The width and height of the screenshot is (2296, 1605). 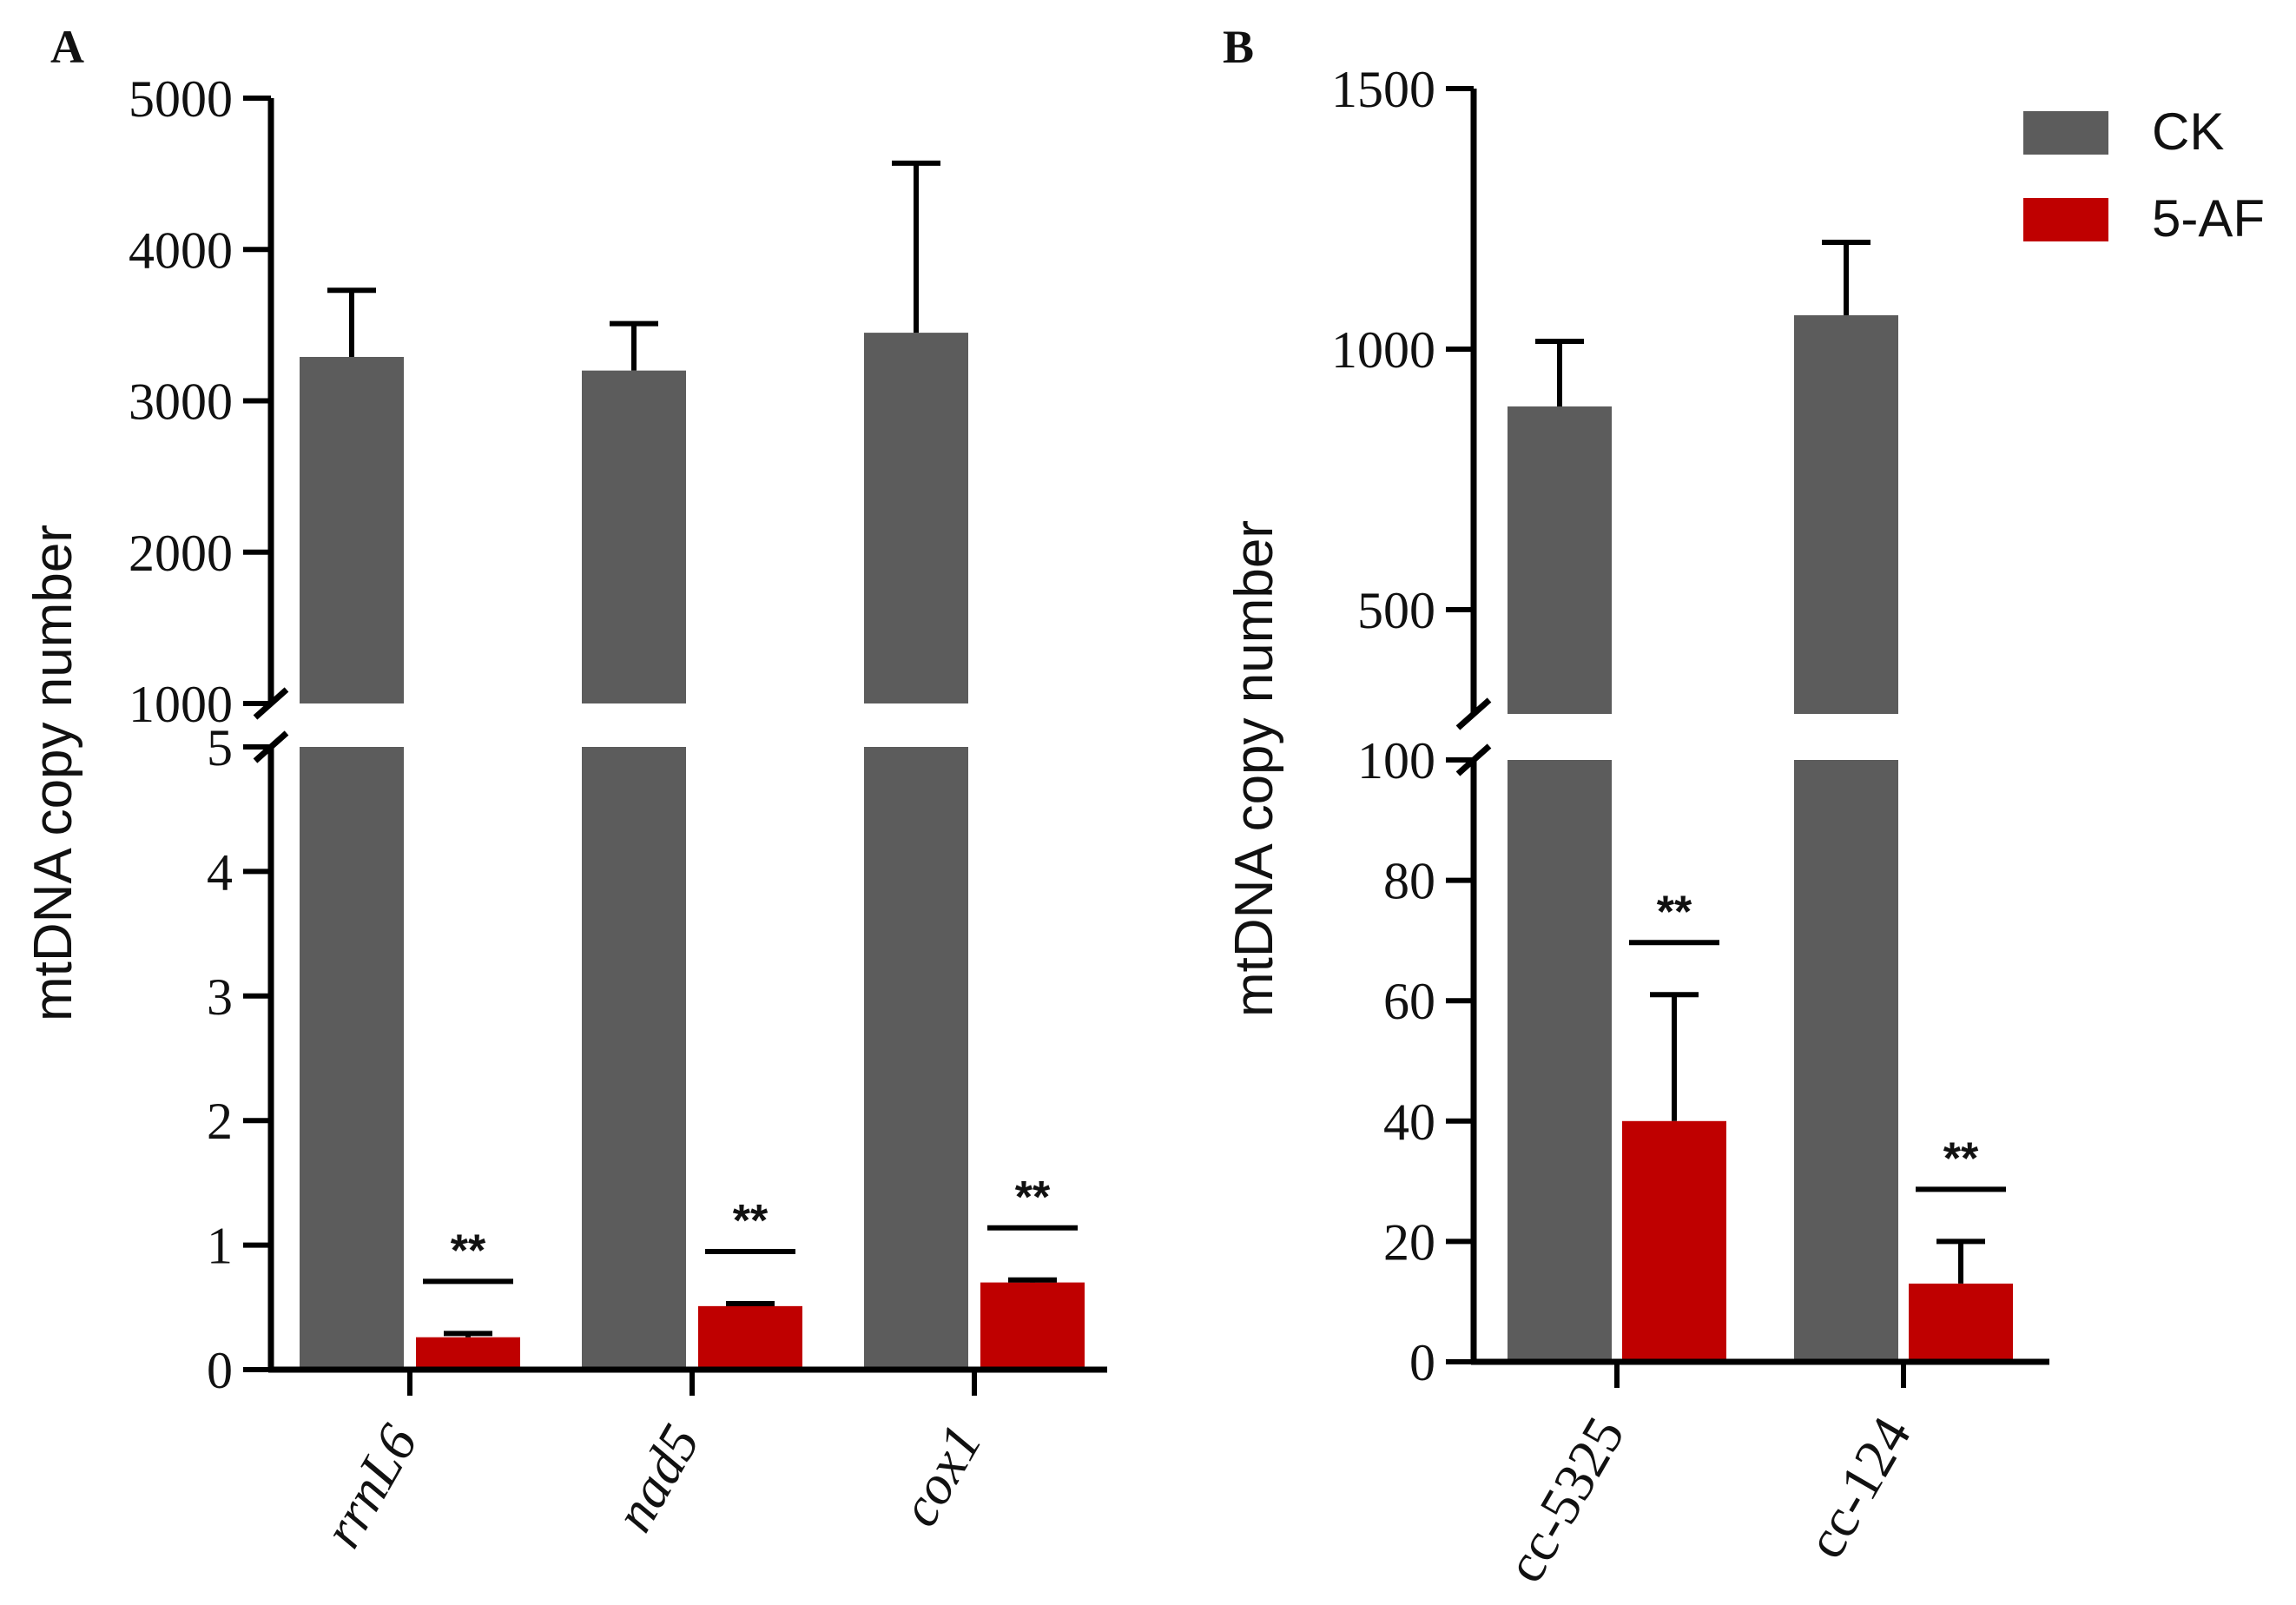 I want to click on axis-break-mark-upper, so click(x=1473, y=714).